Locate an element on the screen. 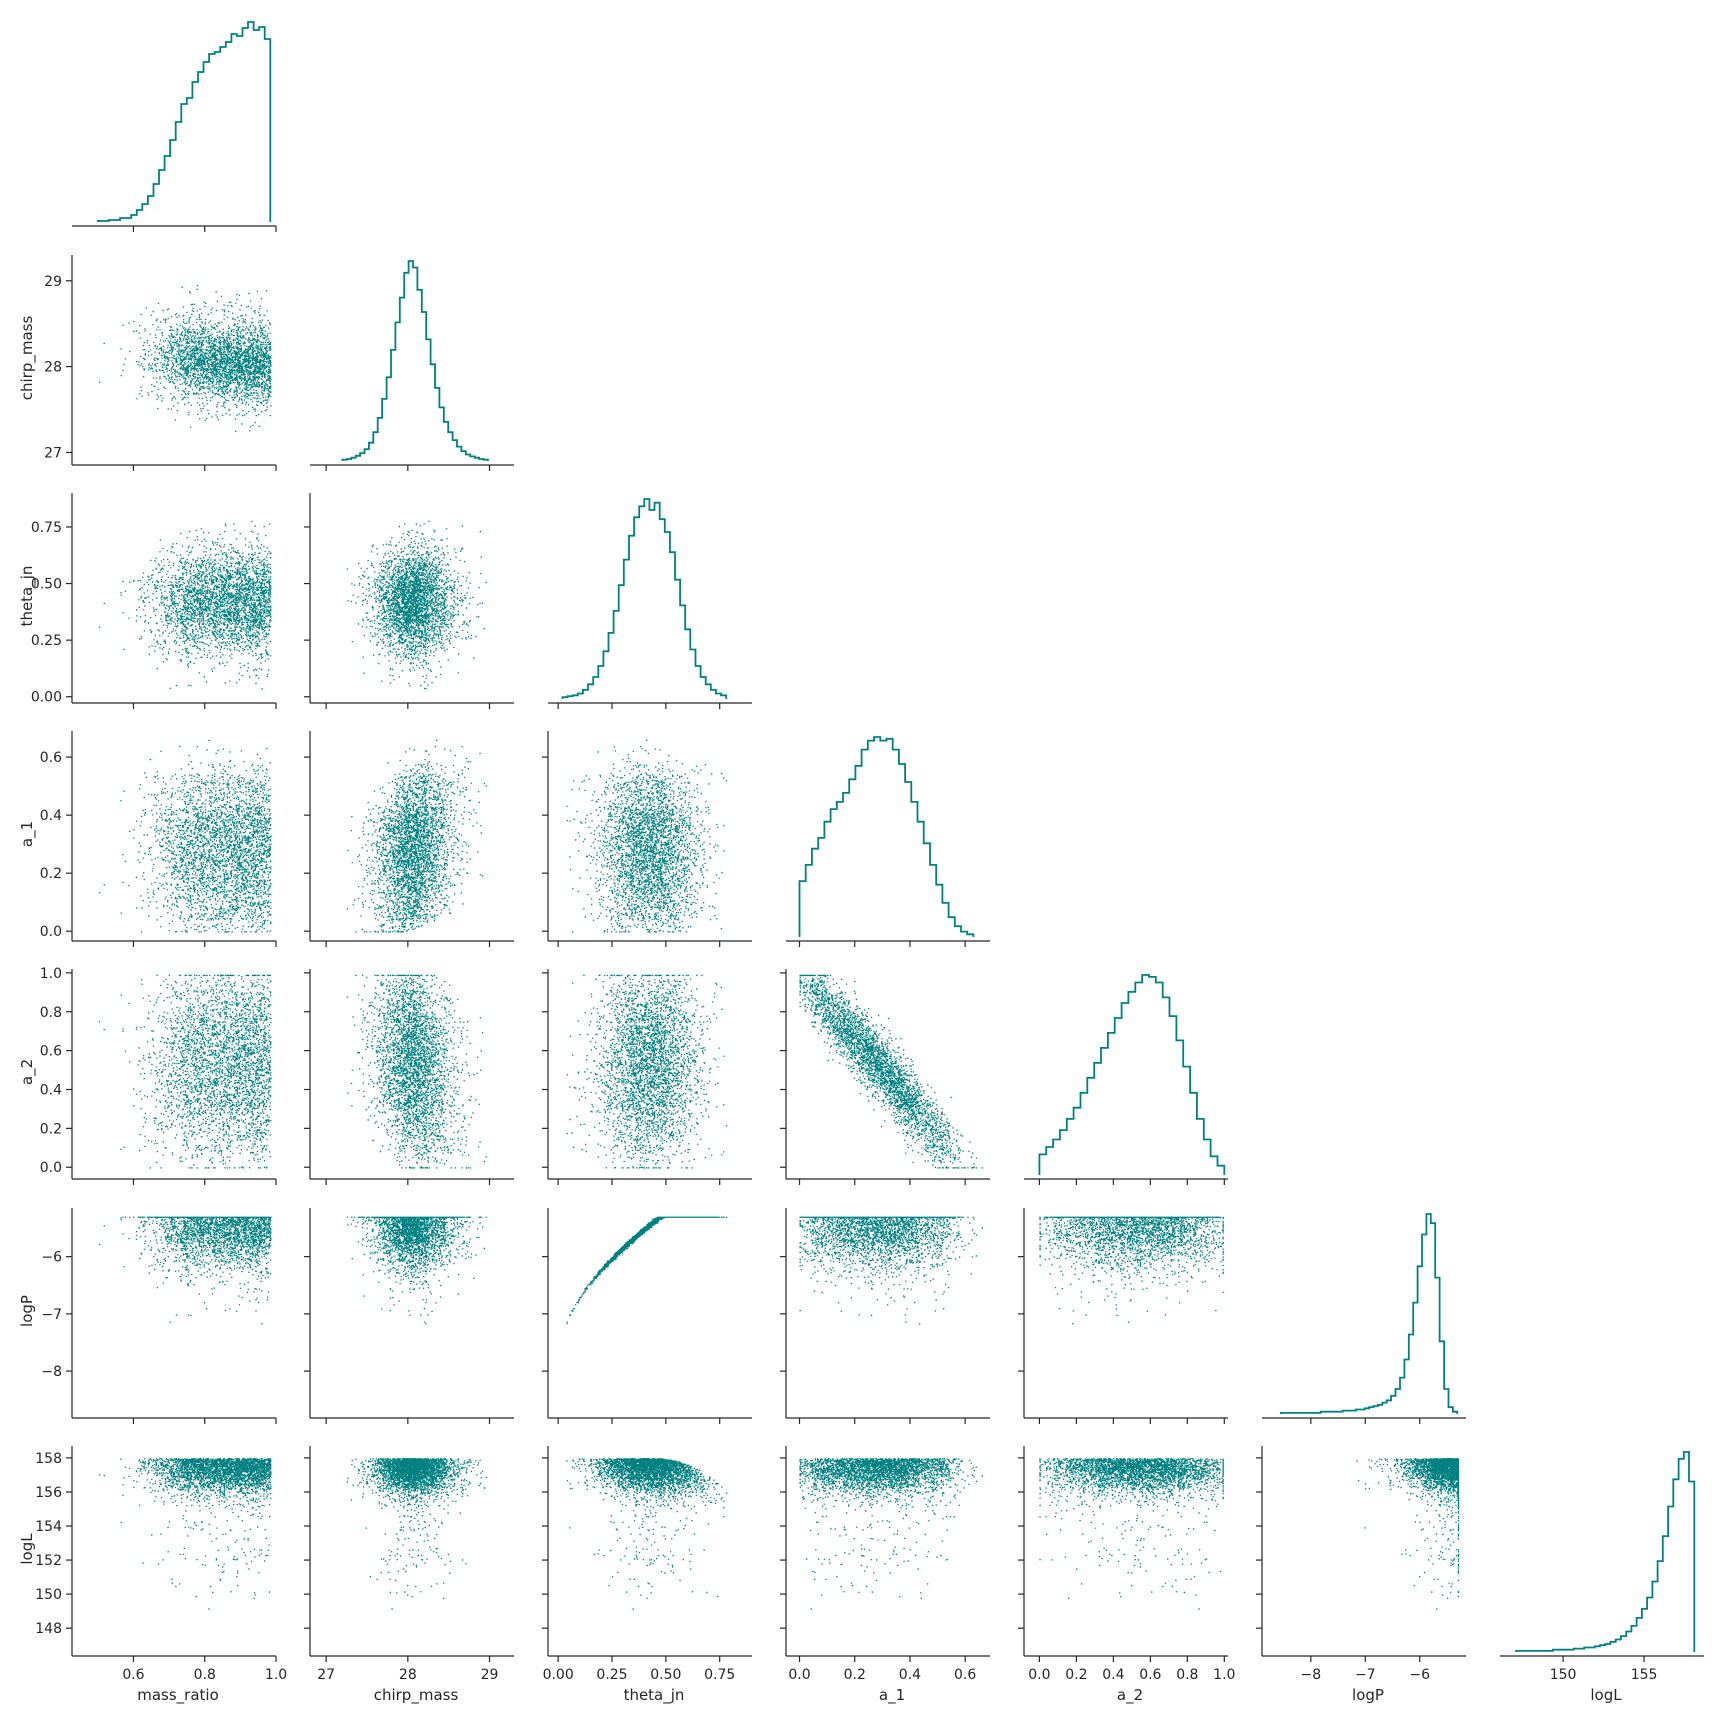 The width and height of the screenshot is (1715, 1712). y-tick-label: 0.25 is located at coordinates (46, 641).